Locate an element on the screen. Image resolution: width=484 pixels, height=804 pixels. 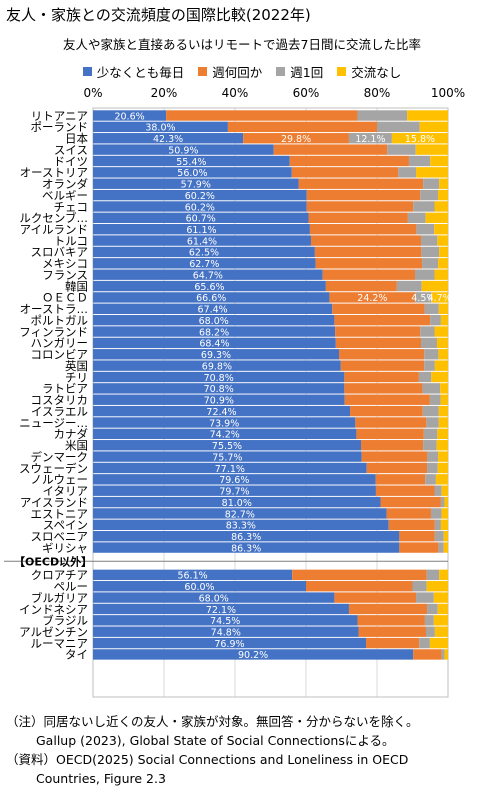
legend-swatch-none is located at coordinates (342, 71).